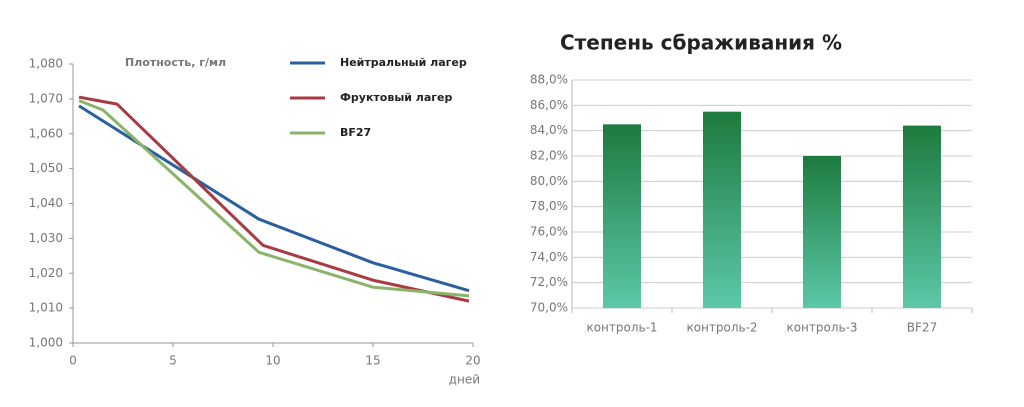  What do you see at coordinates (403, 62) in the screenshot?
I see `legend-label: Нейтральный лагер` at bounding box center [403, 62].